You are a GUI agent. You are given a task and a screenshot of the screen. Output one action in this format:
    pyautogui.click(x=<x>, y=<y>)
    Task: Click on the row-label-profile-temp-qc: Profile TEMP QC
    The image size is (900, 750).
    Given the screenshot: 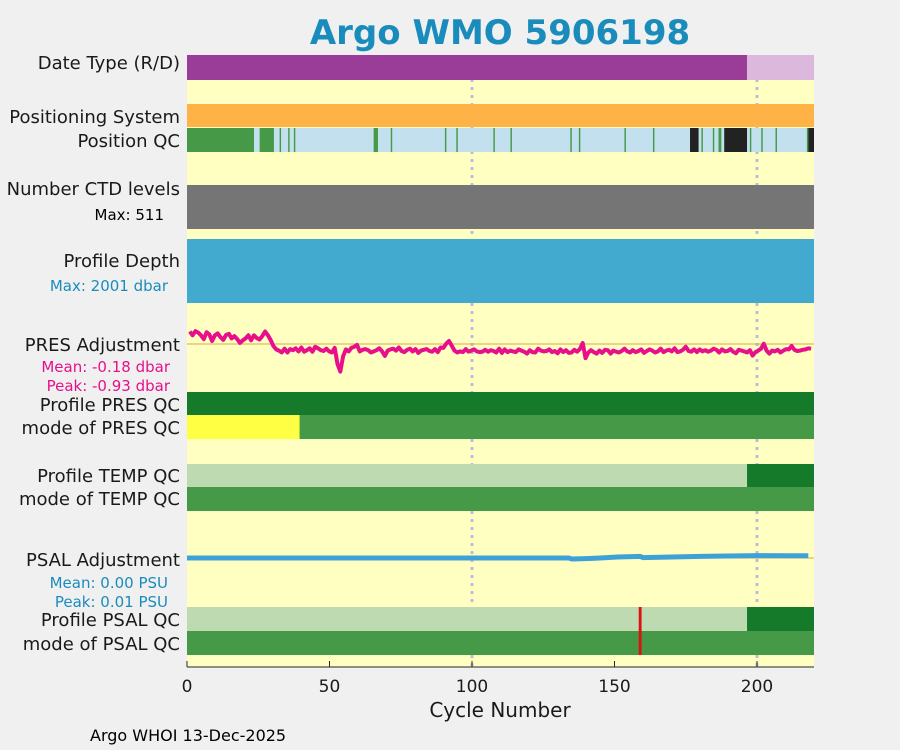 What is the action you would take?
    pyautogui.click(x=108, y=476)
    